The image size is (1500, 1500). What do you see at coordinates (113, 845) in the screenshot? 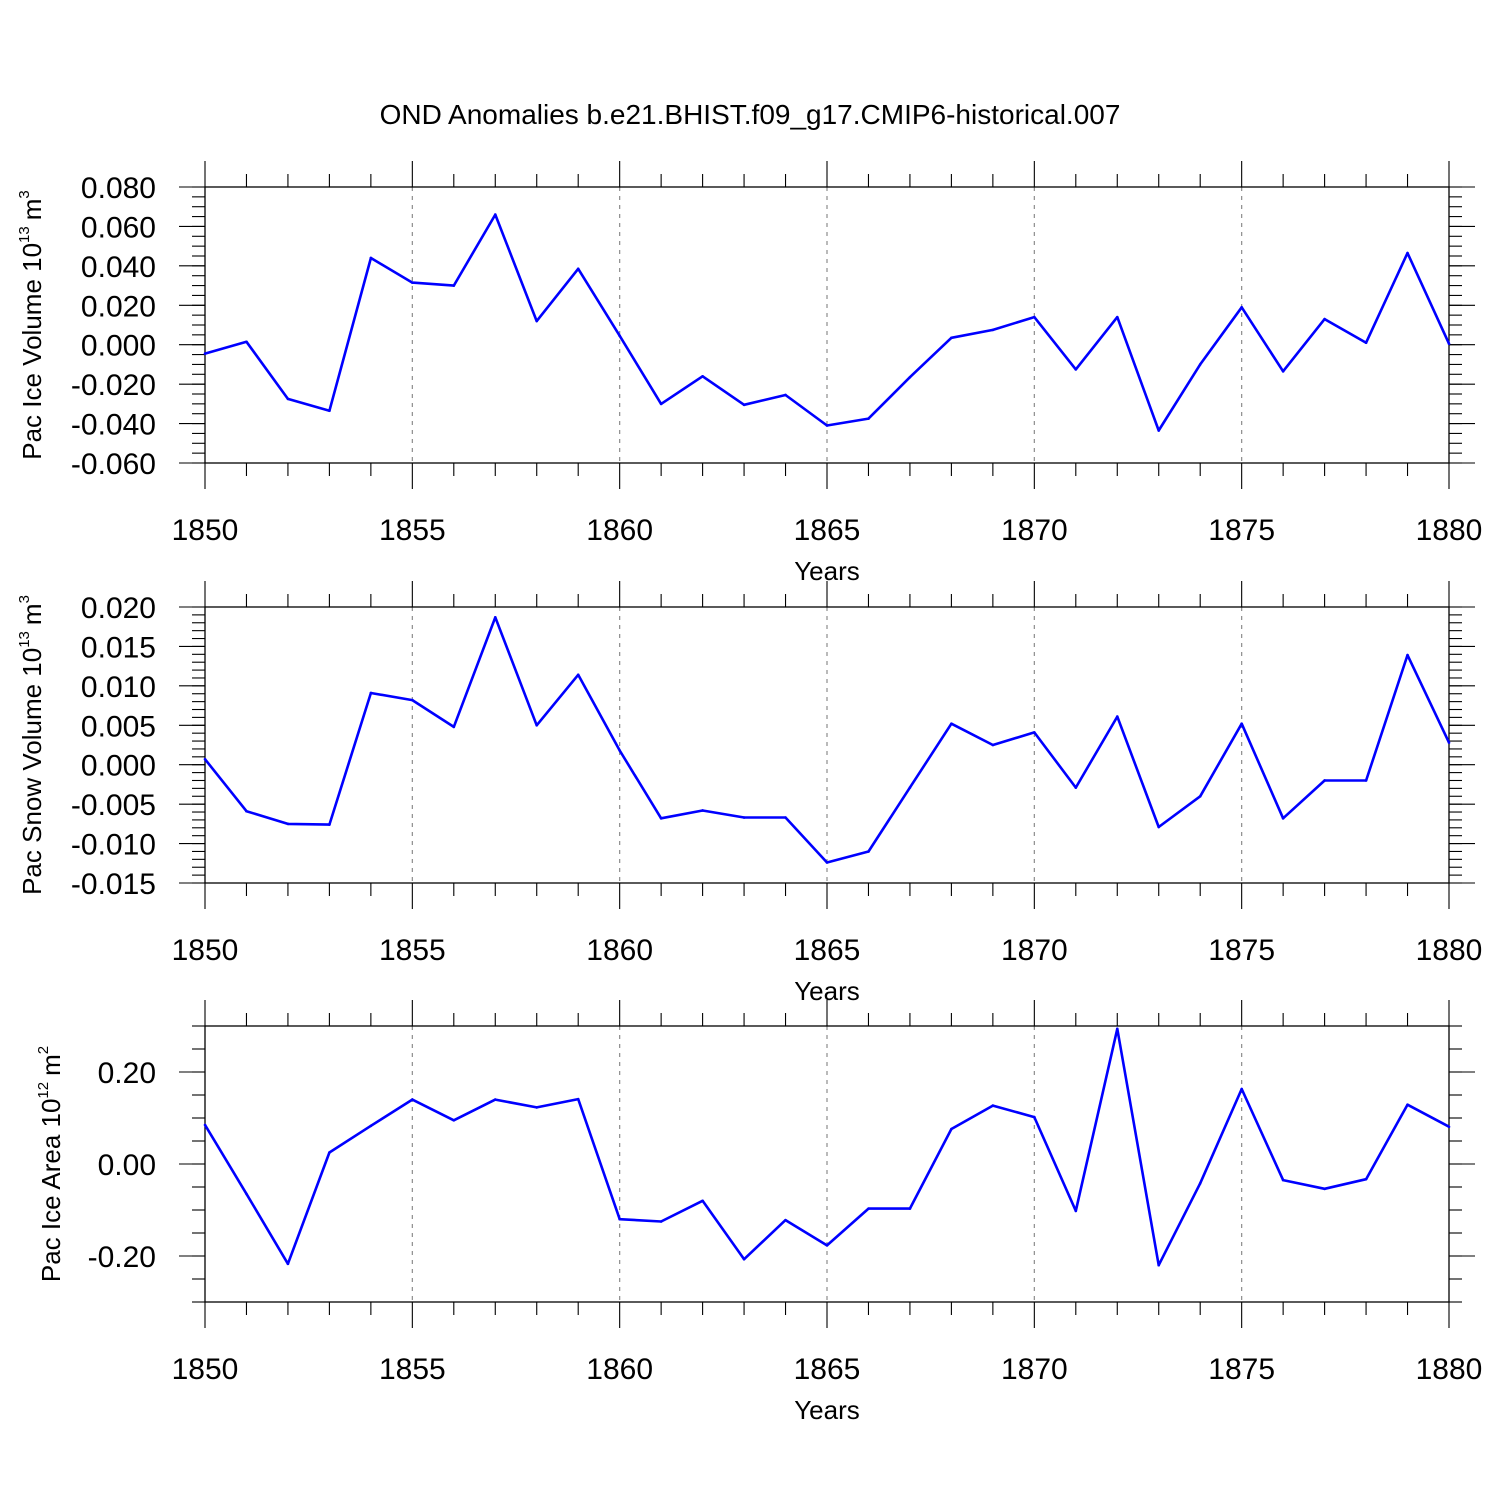
I see `y-tick-label: -0.010` at bounding box center [113, 845].